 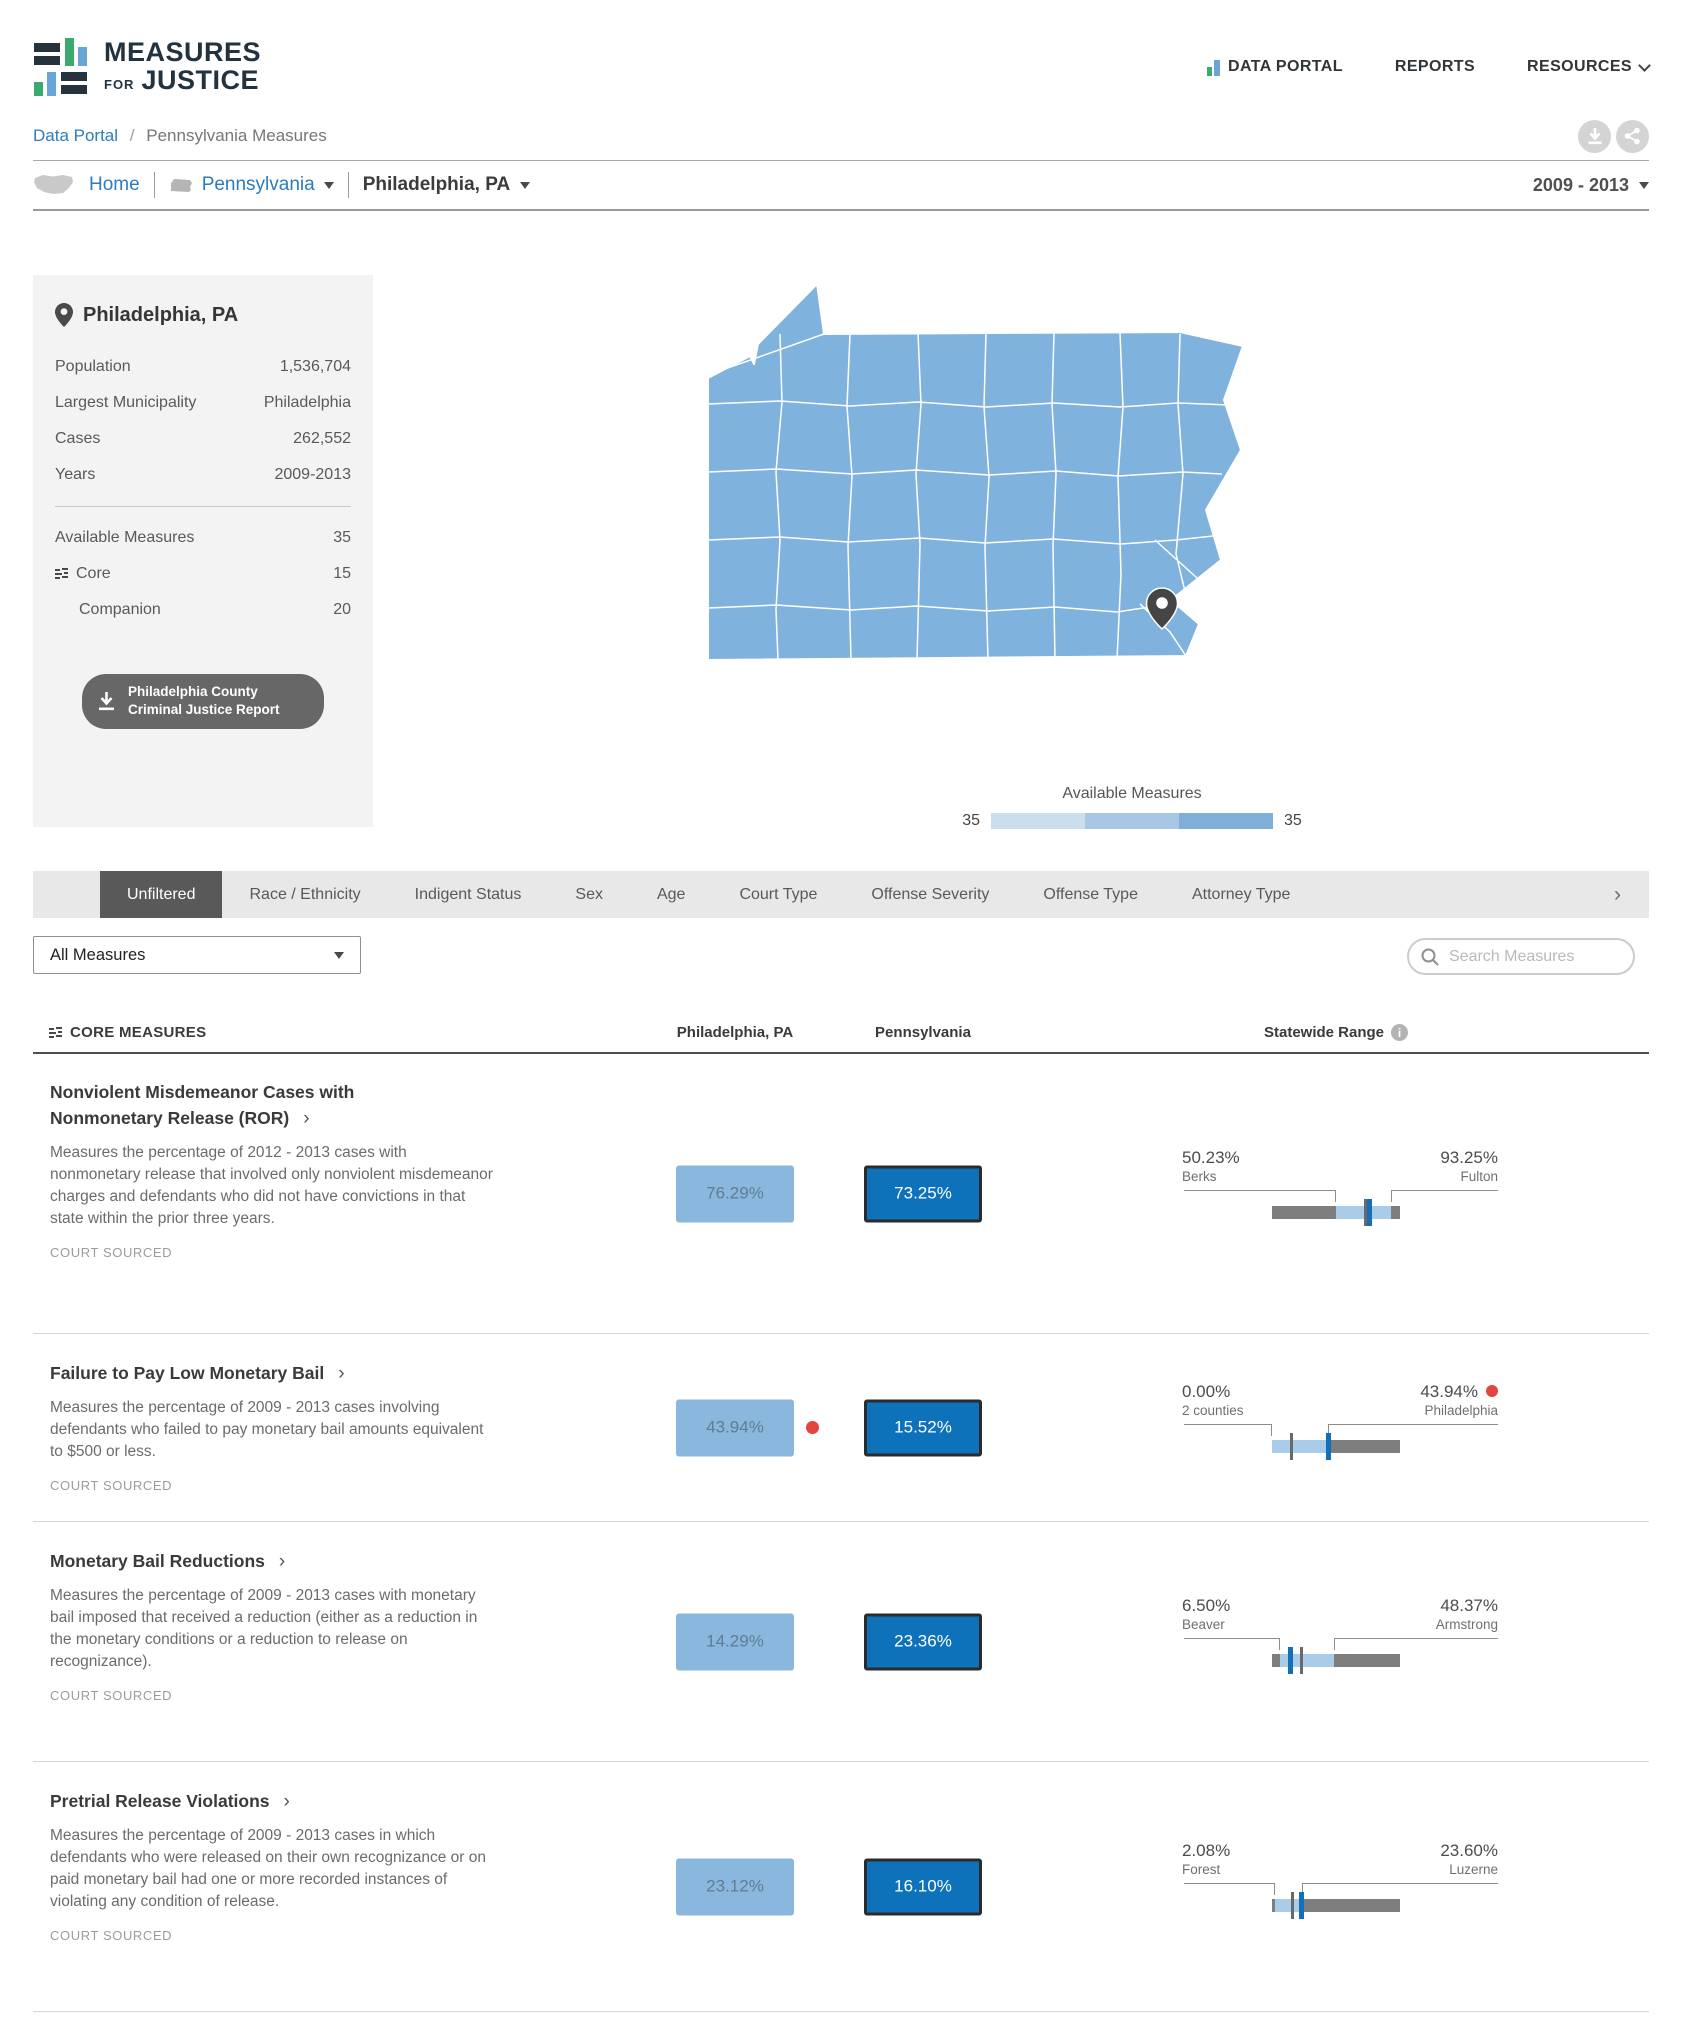 I want to click on stat-row: Years 2009-2013, so click(x=203, y=474).